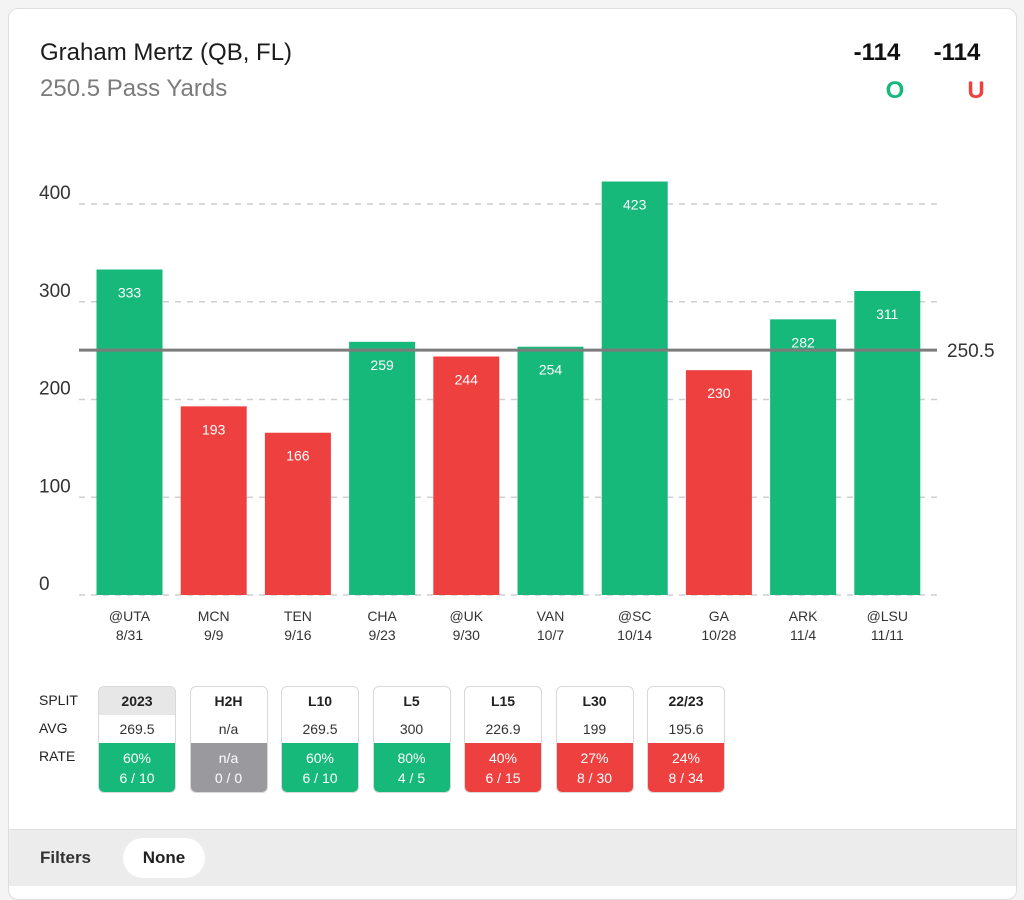  I want to click on rate-label: RATE, so click(57, 756).